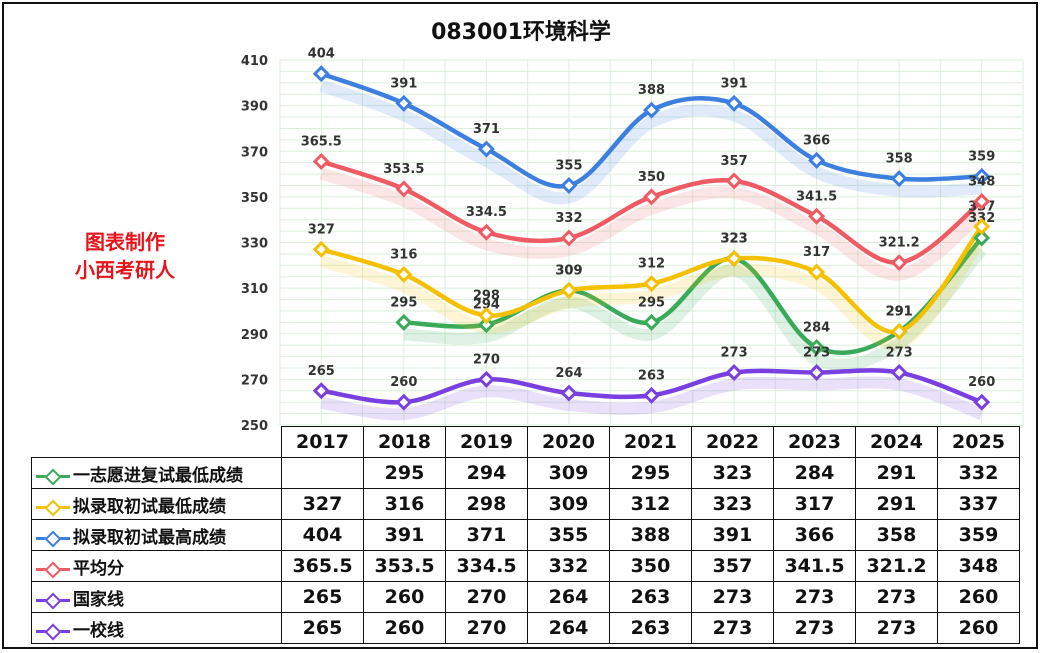 Image resolution: width=1042 pixels, height=653 pixels. What do you see at coordinates (651, 177) in the screenshot?
I see `data-label: 350` at bounding box center [651, 177].